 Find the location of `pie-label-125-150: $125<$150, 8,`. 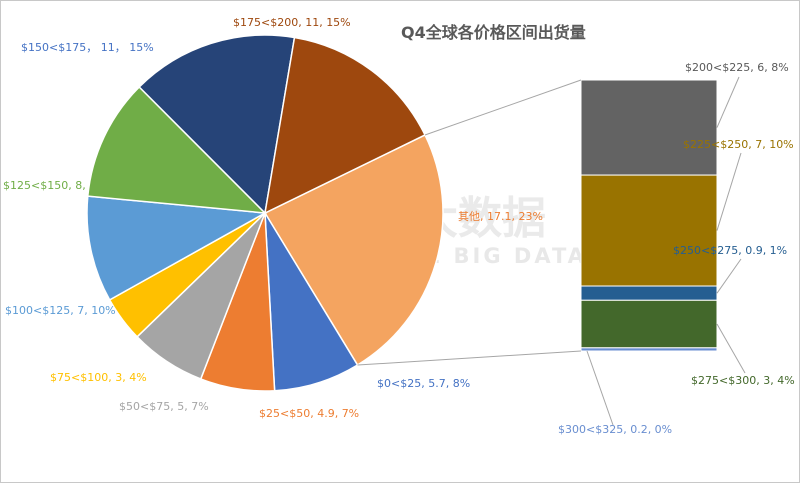

pie-label-125-150: $125<$150, 8, is located at coordinates (44, 185).